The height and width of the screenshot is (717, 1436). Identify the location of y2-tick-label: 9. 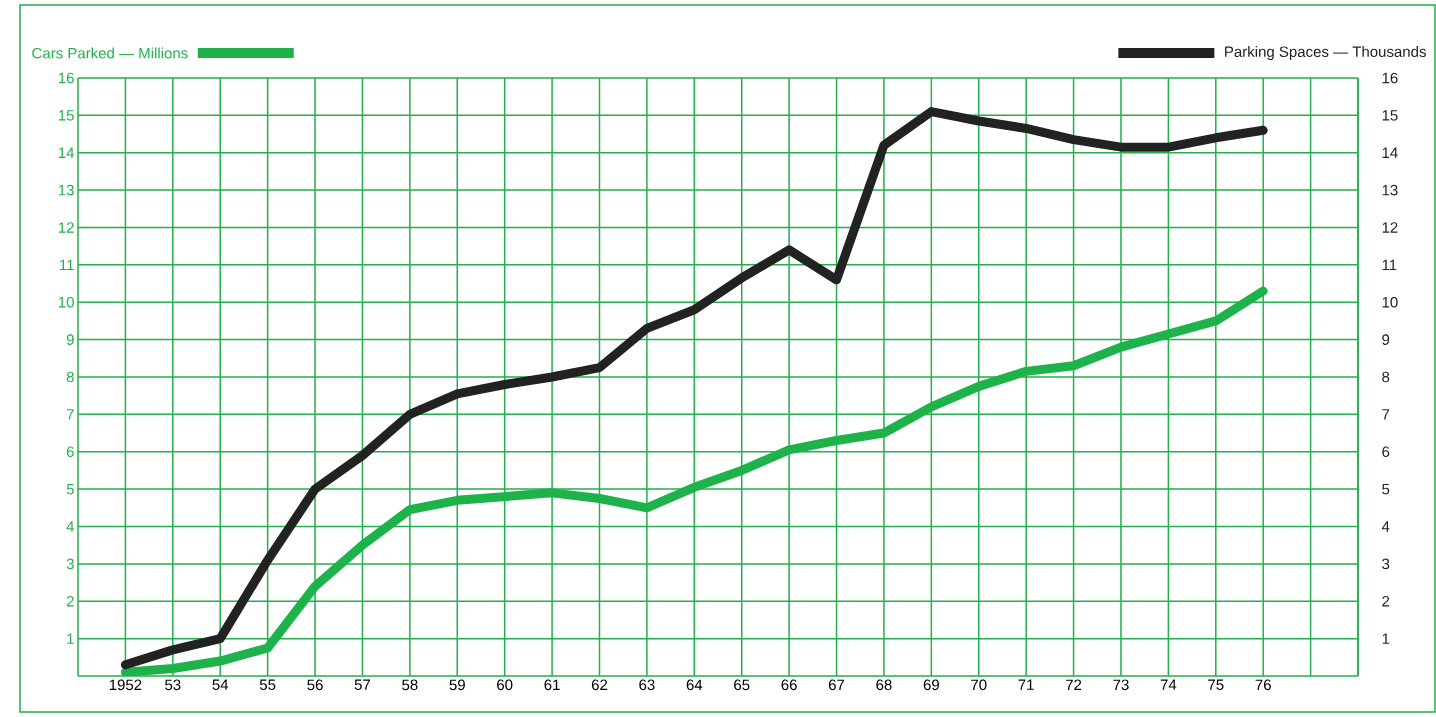
(1386, 339).